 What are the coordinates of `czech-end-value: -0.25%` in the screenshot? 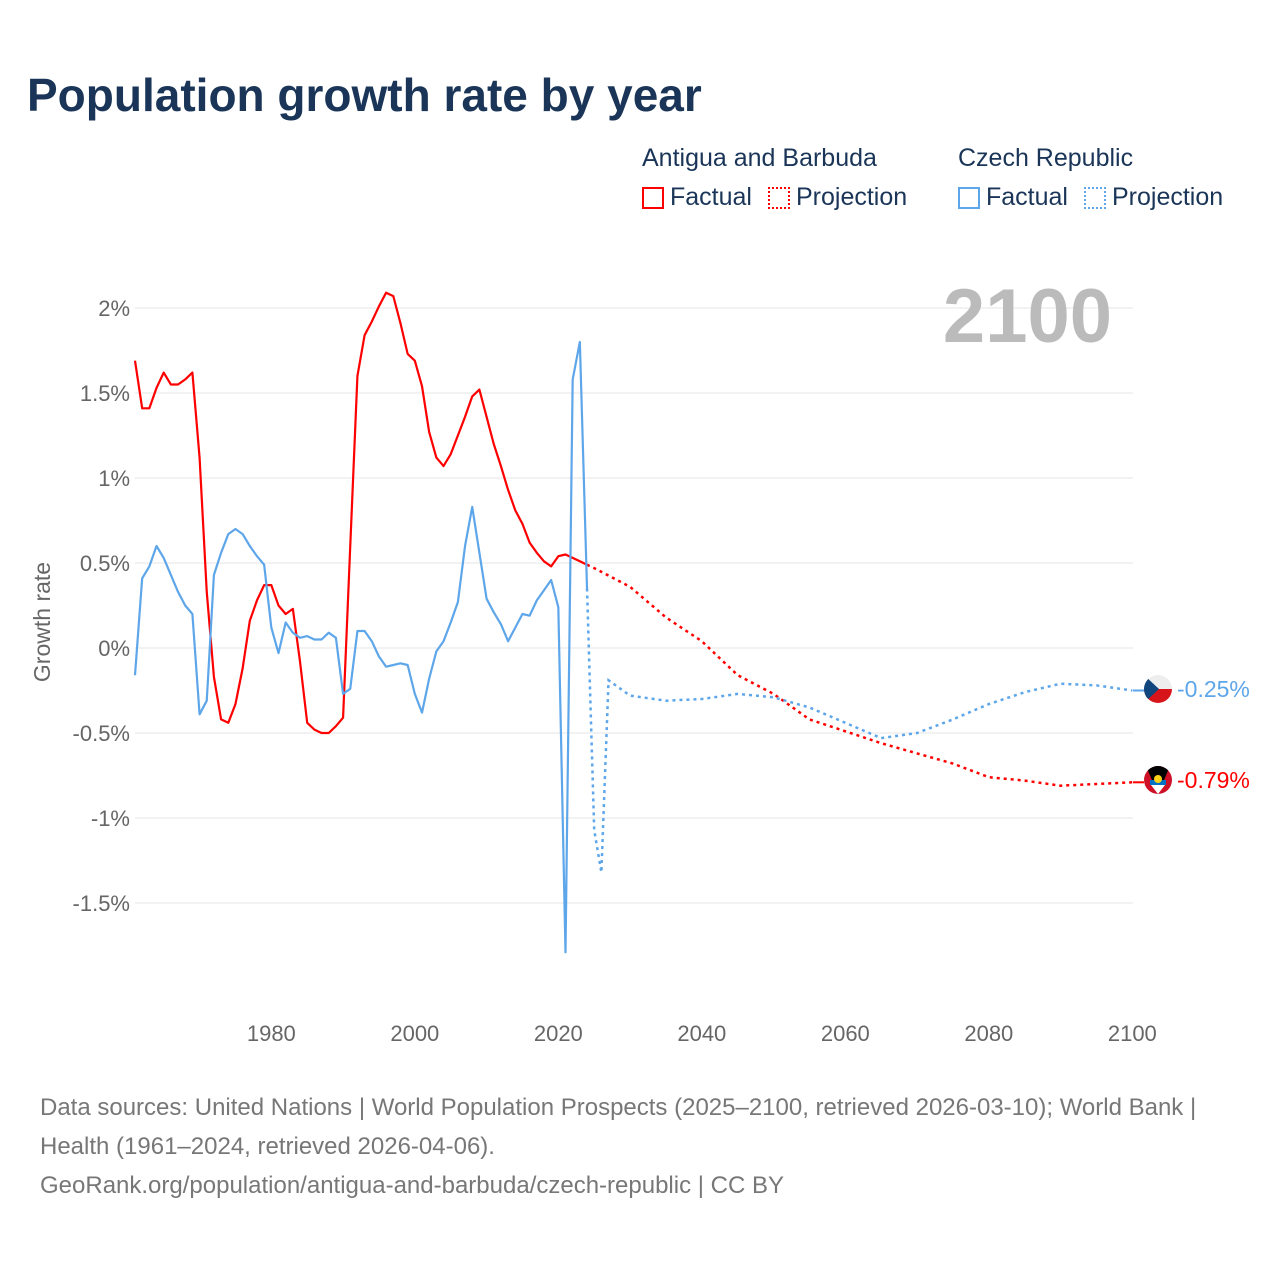 It's located at (1213, 689).